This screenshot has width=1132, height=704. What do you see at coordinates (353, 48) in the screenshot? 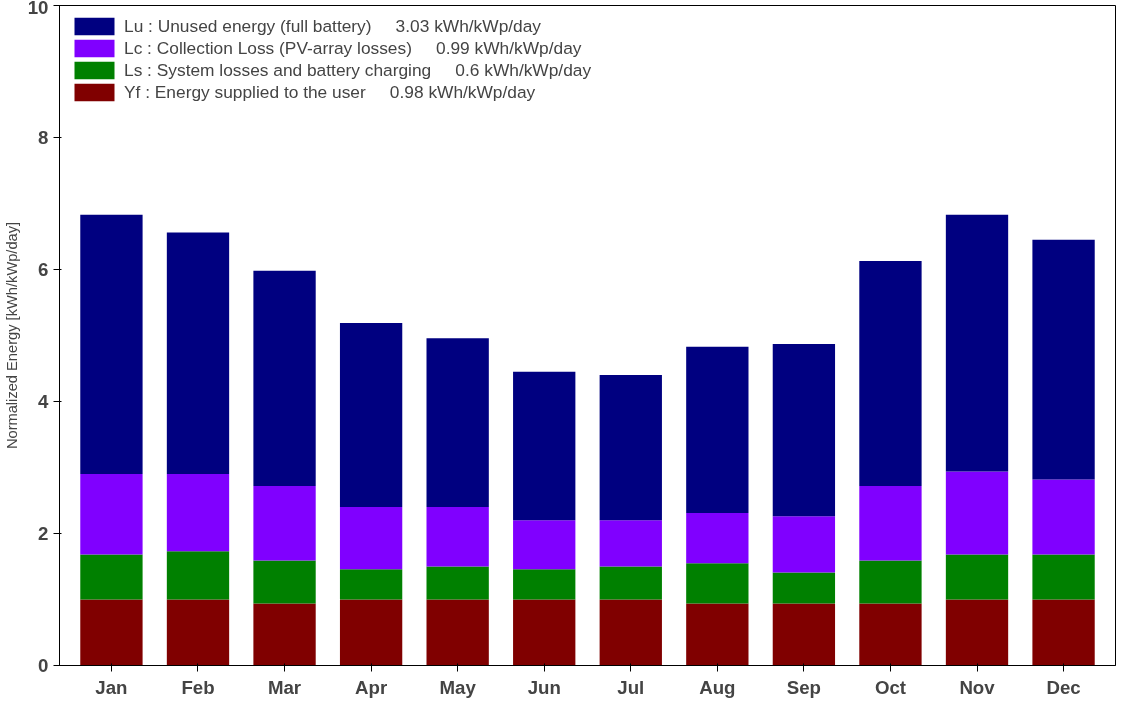
I see `legend-label: Lc : Collection Loss (PV-array losses) 0.99 kWh/kWp/day` at bounding box center [353, 48].